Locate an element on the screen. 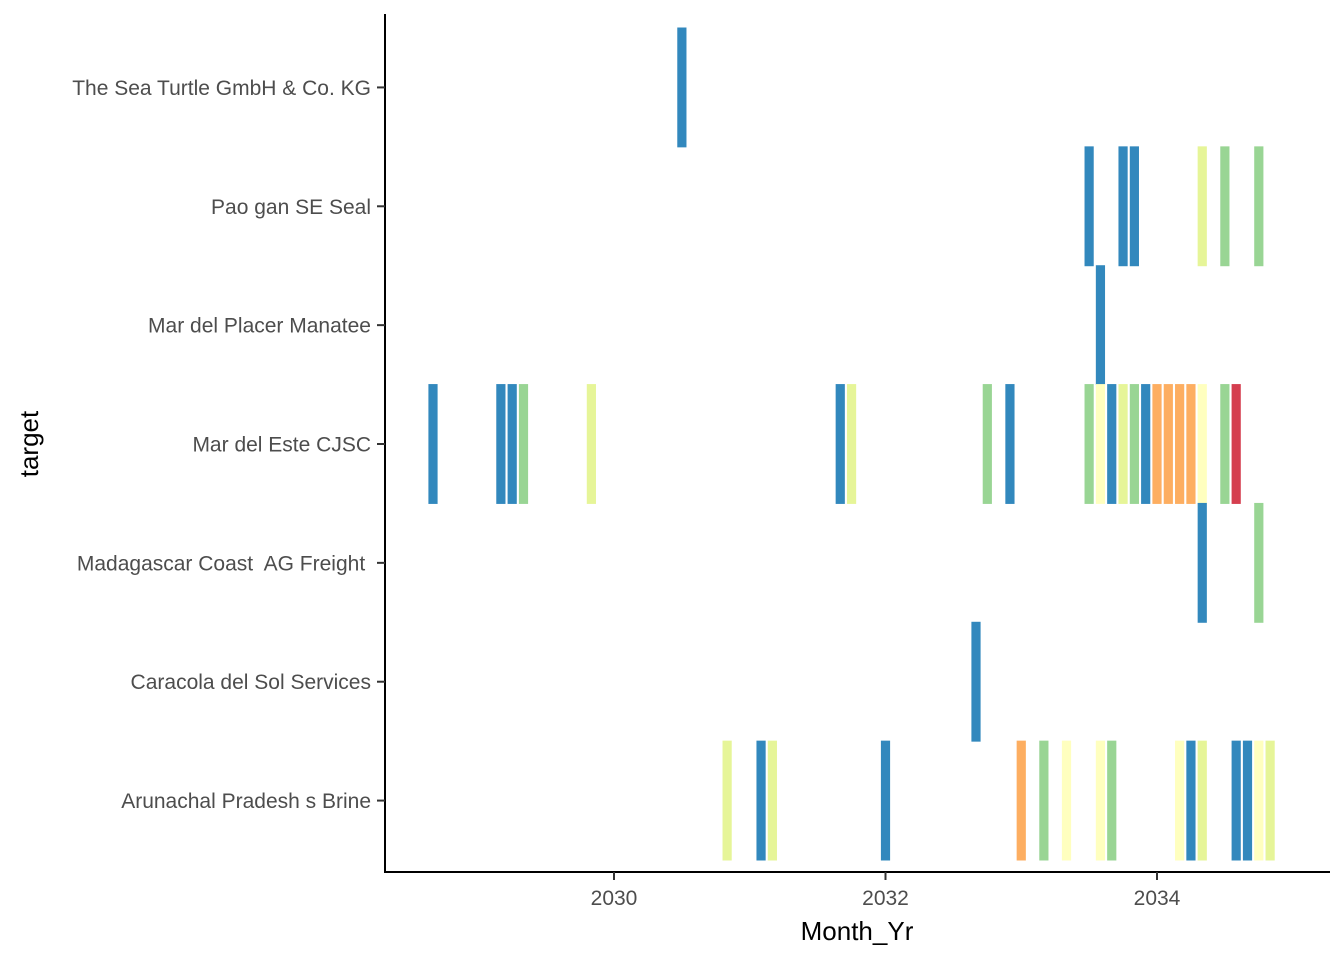 The width and height of the screenshot is (1344, 960). x-axis-ticks: 2030 2032 2034 is located at coordinates (886, 891).